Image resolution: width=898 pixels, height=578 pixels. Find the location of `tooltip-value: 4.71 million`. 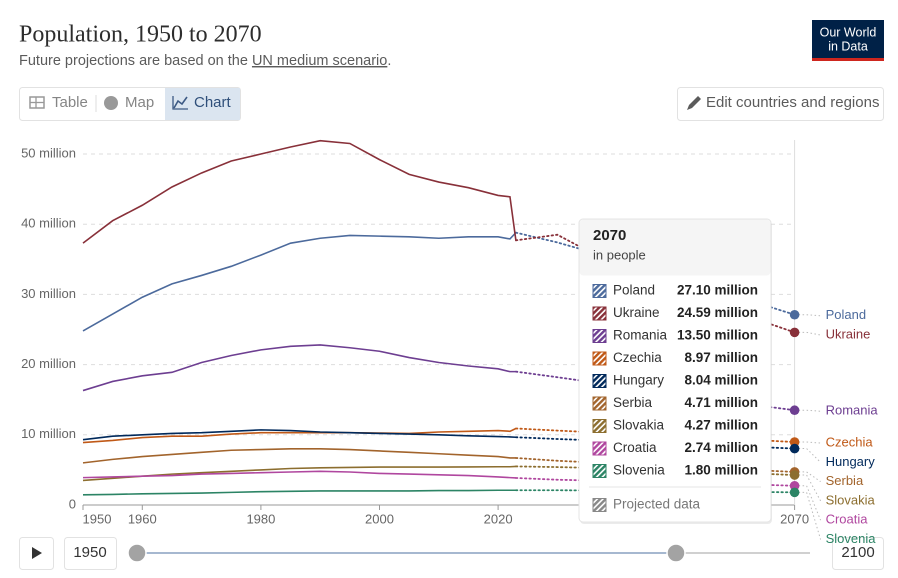

tooltip-value: 4.71 million is located at coordinates (721, 402).